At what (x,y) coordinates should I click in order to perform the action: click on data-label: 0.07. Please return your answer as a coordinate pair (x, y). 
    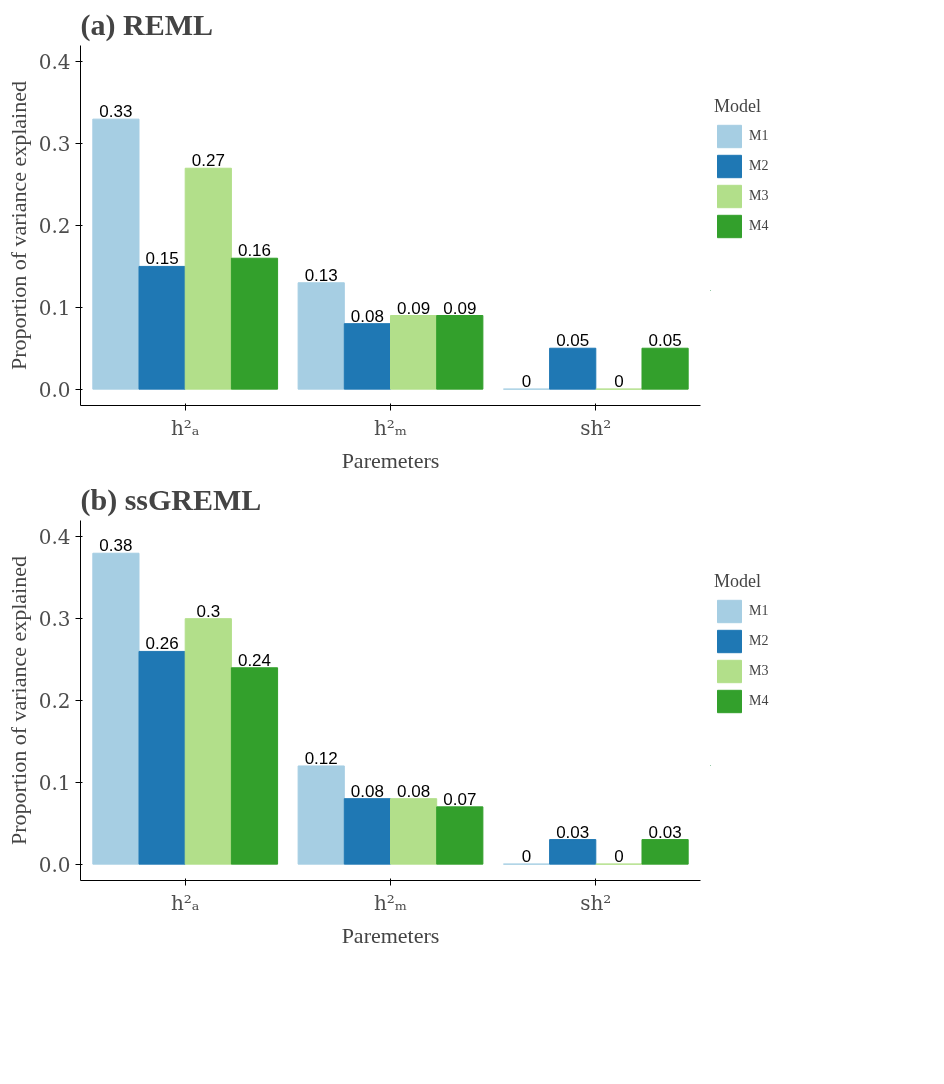
    Looking at the image, I should click on (460, 799).